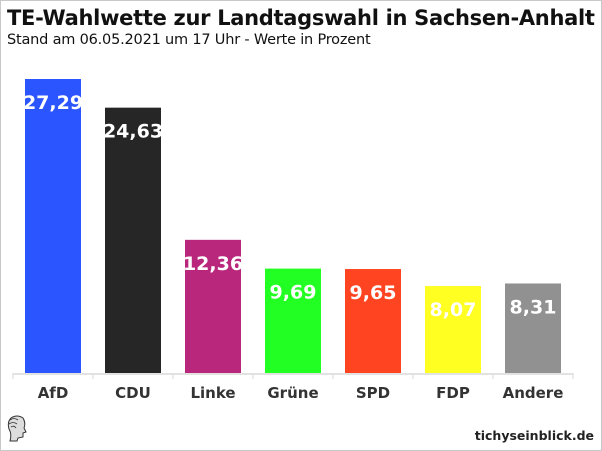 Image resolution: width=602 pixels, height=451 pixels. What do you see at coordinates (533, 328) in the screenshot?
I see `bar-andere` at bounding box center [533, 328].